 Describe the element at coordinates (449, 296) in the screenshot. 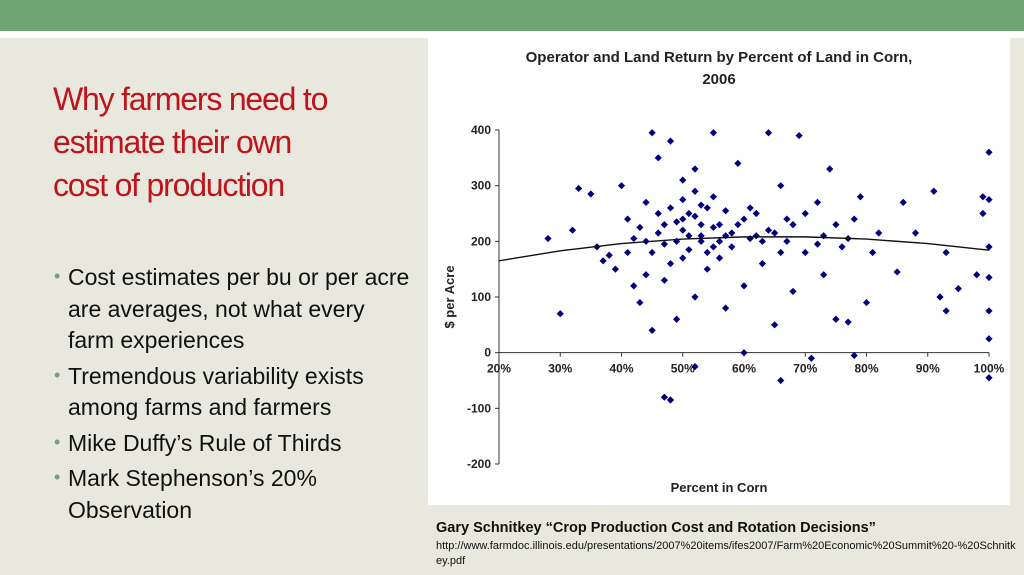

I see `y-axis-label: $ per Acre` at that location.